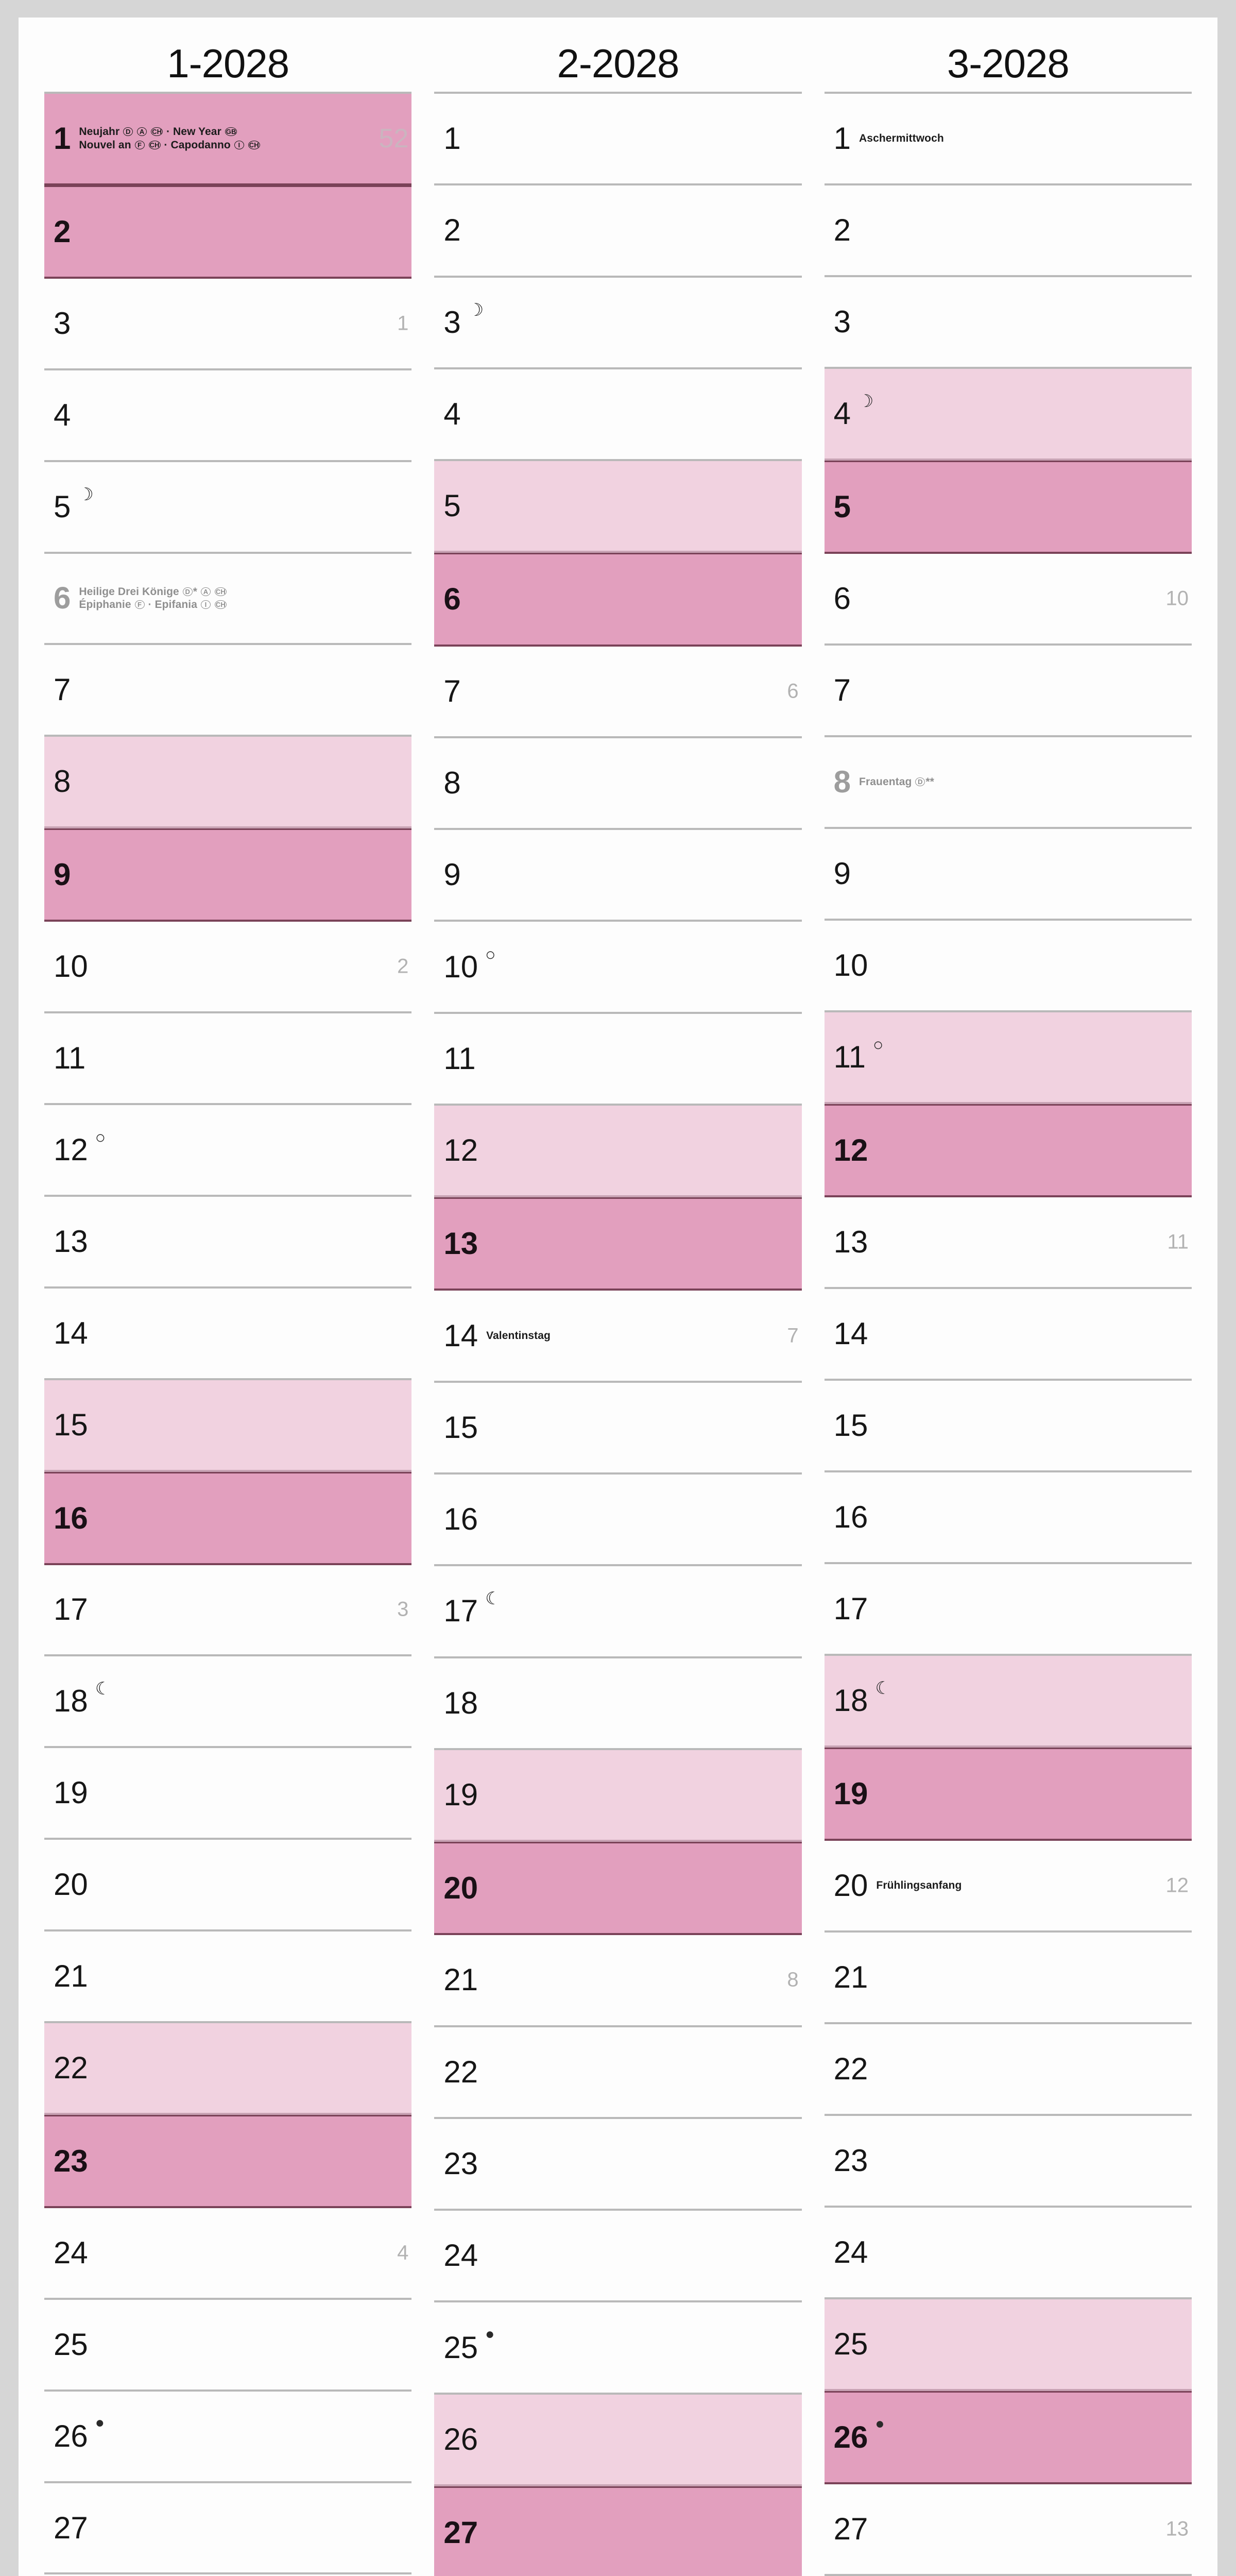 The image size is (1236, 2576). What do you see at coordinates (920, 782) in the screenshot?
I see `country-code-badge: D` at bounding box center [920, 782].